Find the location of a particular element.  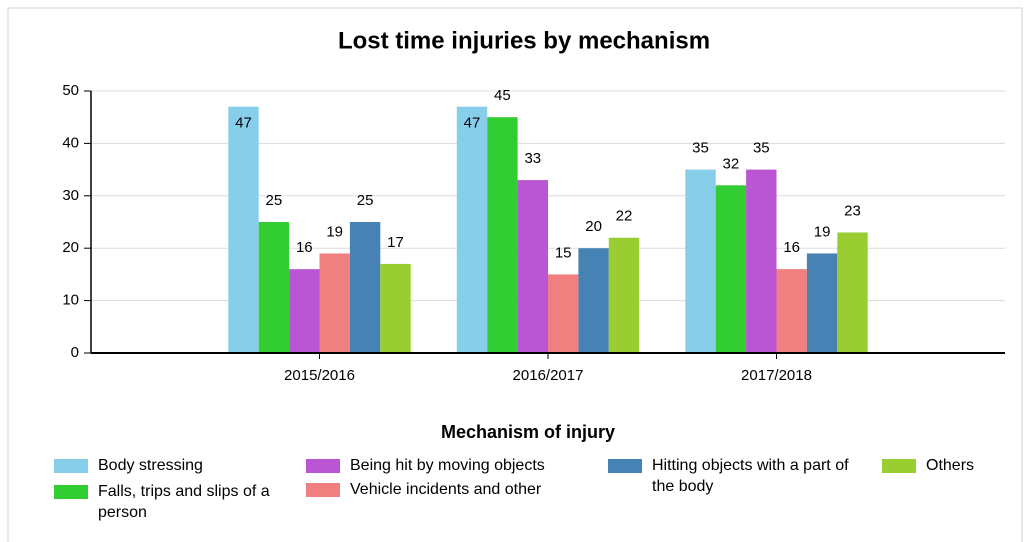

data-label: 15 is located at coordinates (563, 252).